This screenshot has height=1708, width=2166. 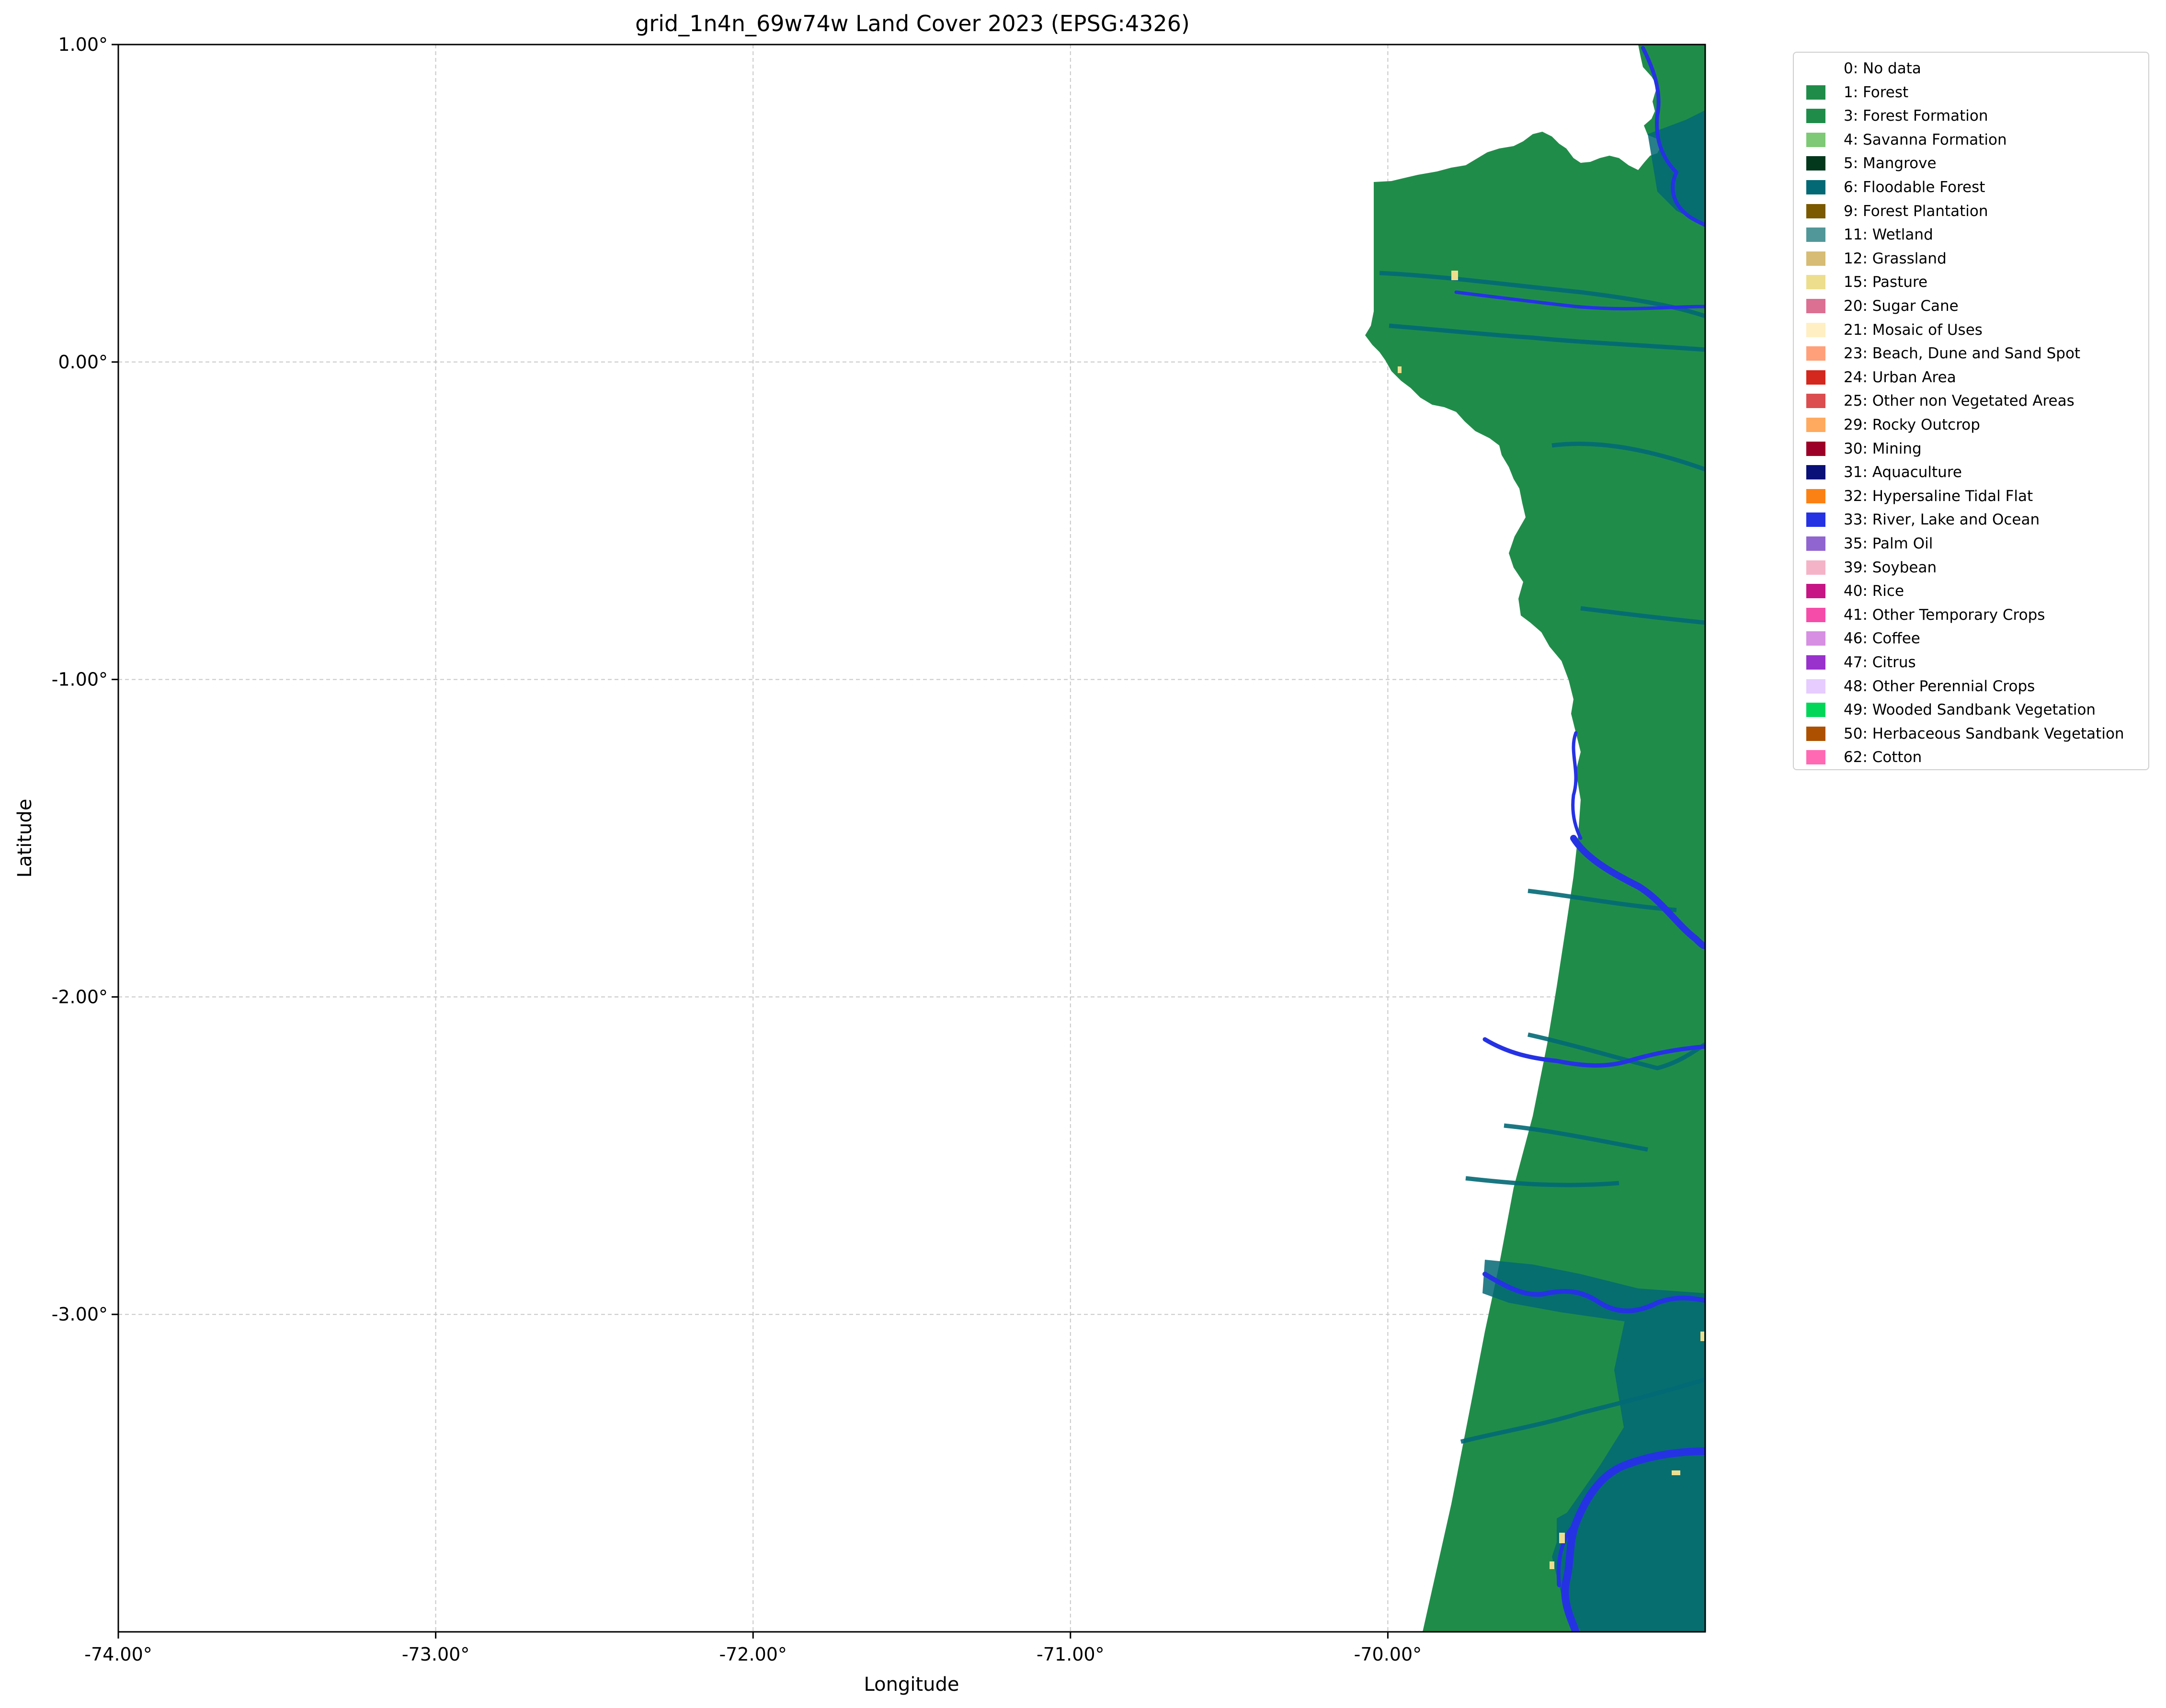 I want to click on legend-label: 1: Forest, so click(x=1876, y=92).